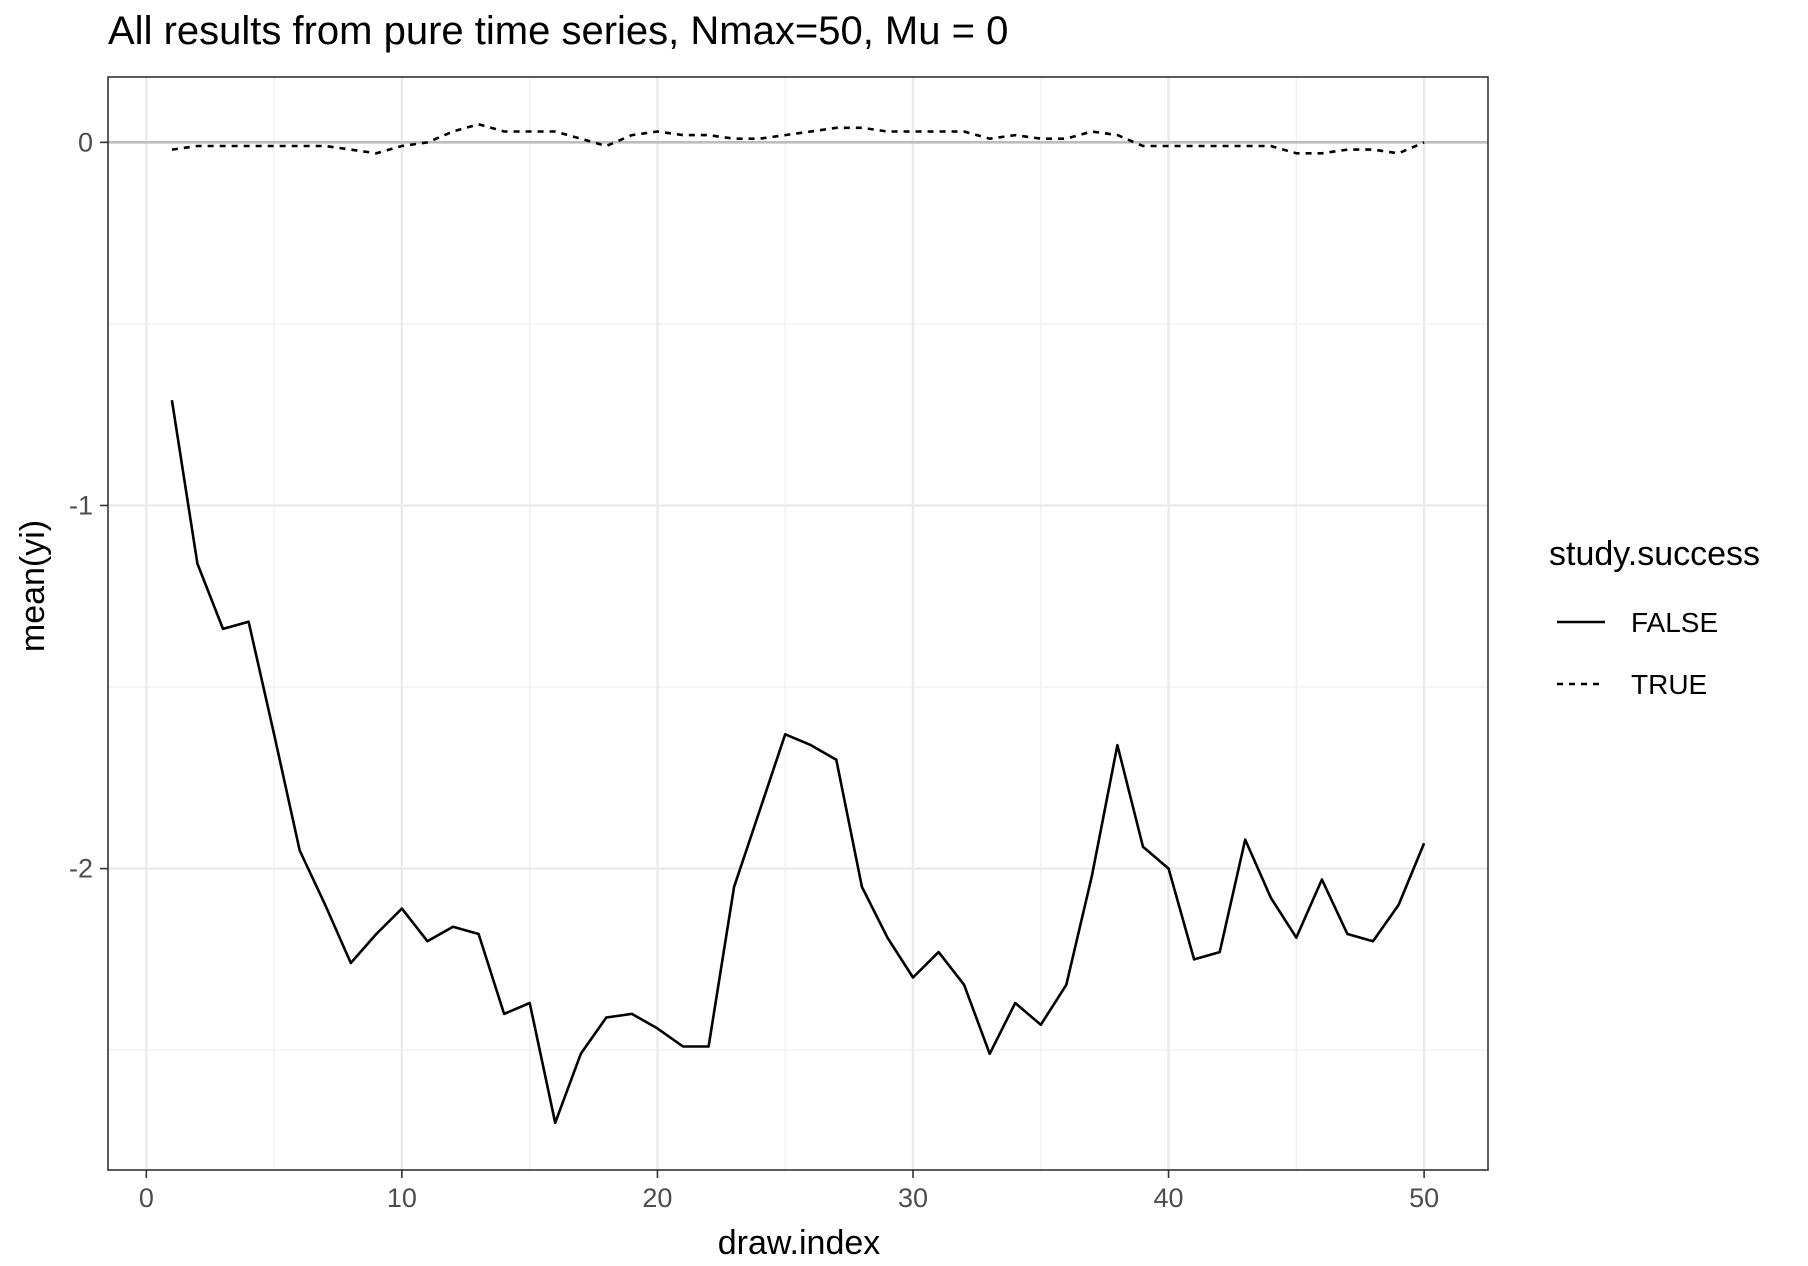 The width and height of the screenshot is (1808, 1266). What do you see at coordinates (1654, 554) in the screenshot?
I see `legend-title: study.success` at bounding box center [1654, 554].